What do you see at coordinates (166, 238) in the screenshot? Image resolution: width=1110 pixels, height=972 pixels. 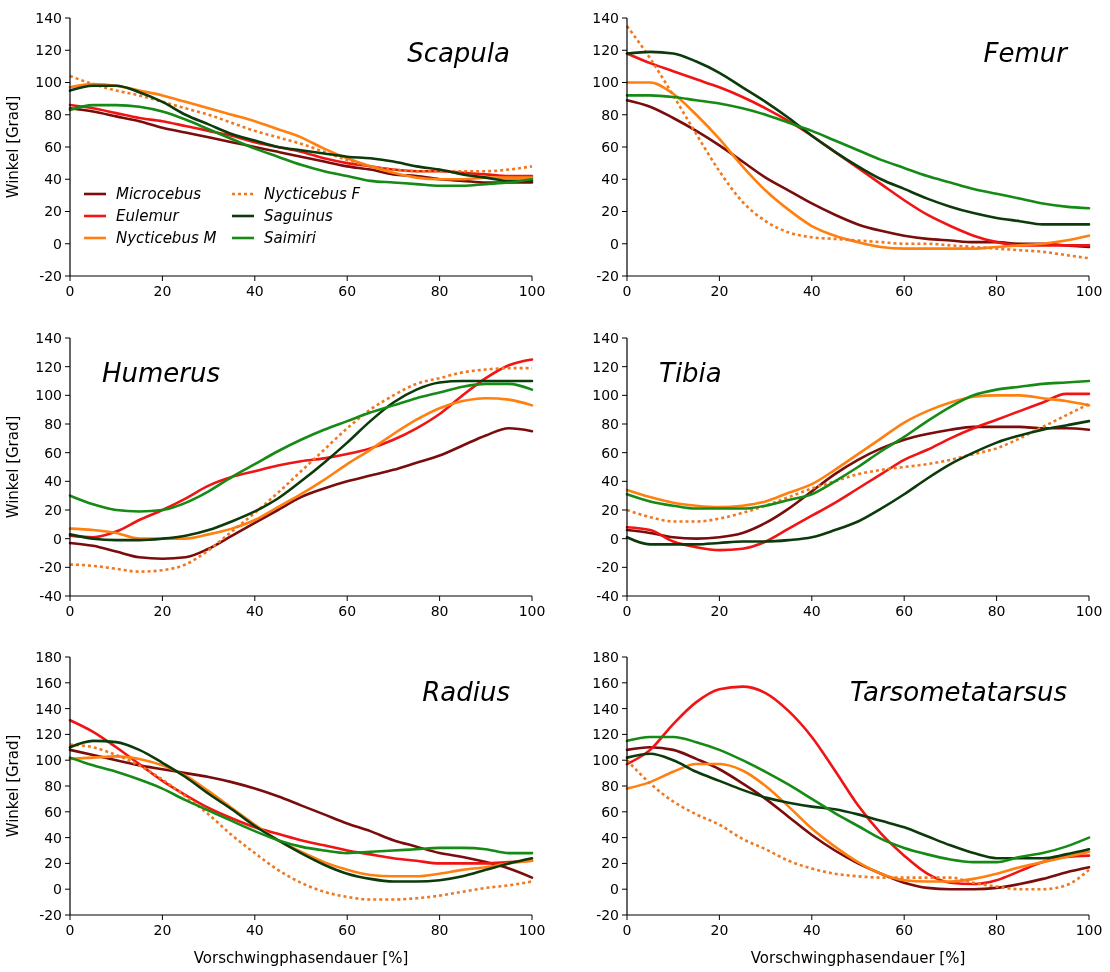 I see `legend-label: Nycticebus M` at bounding box center [166, 238].